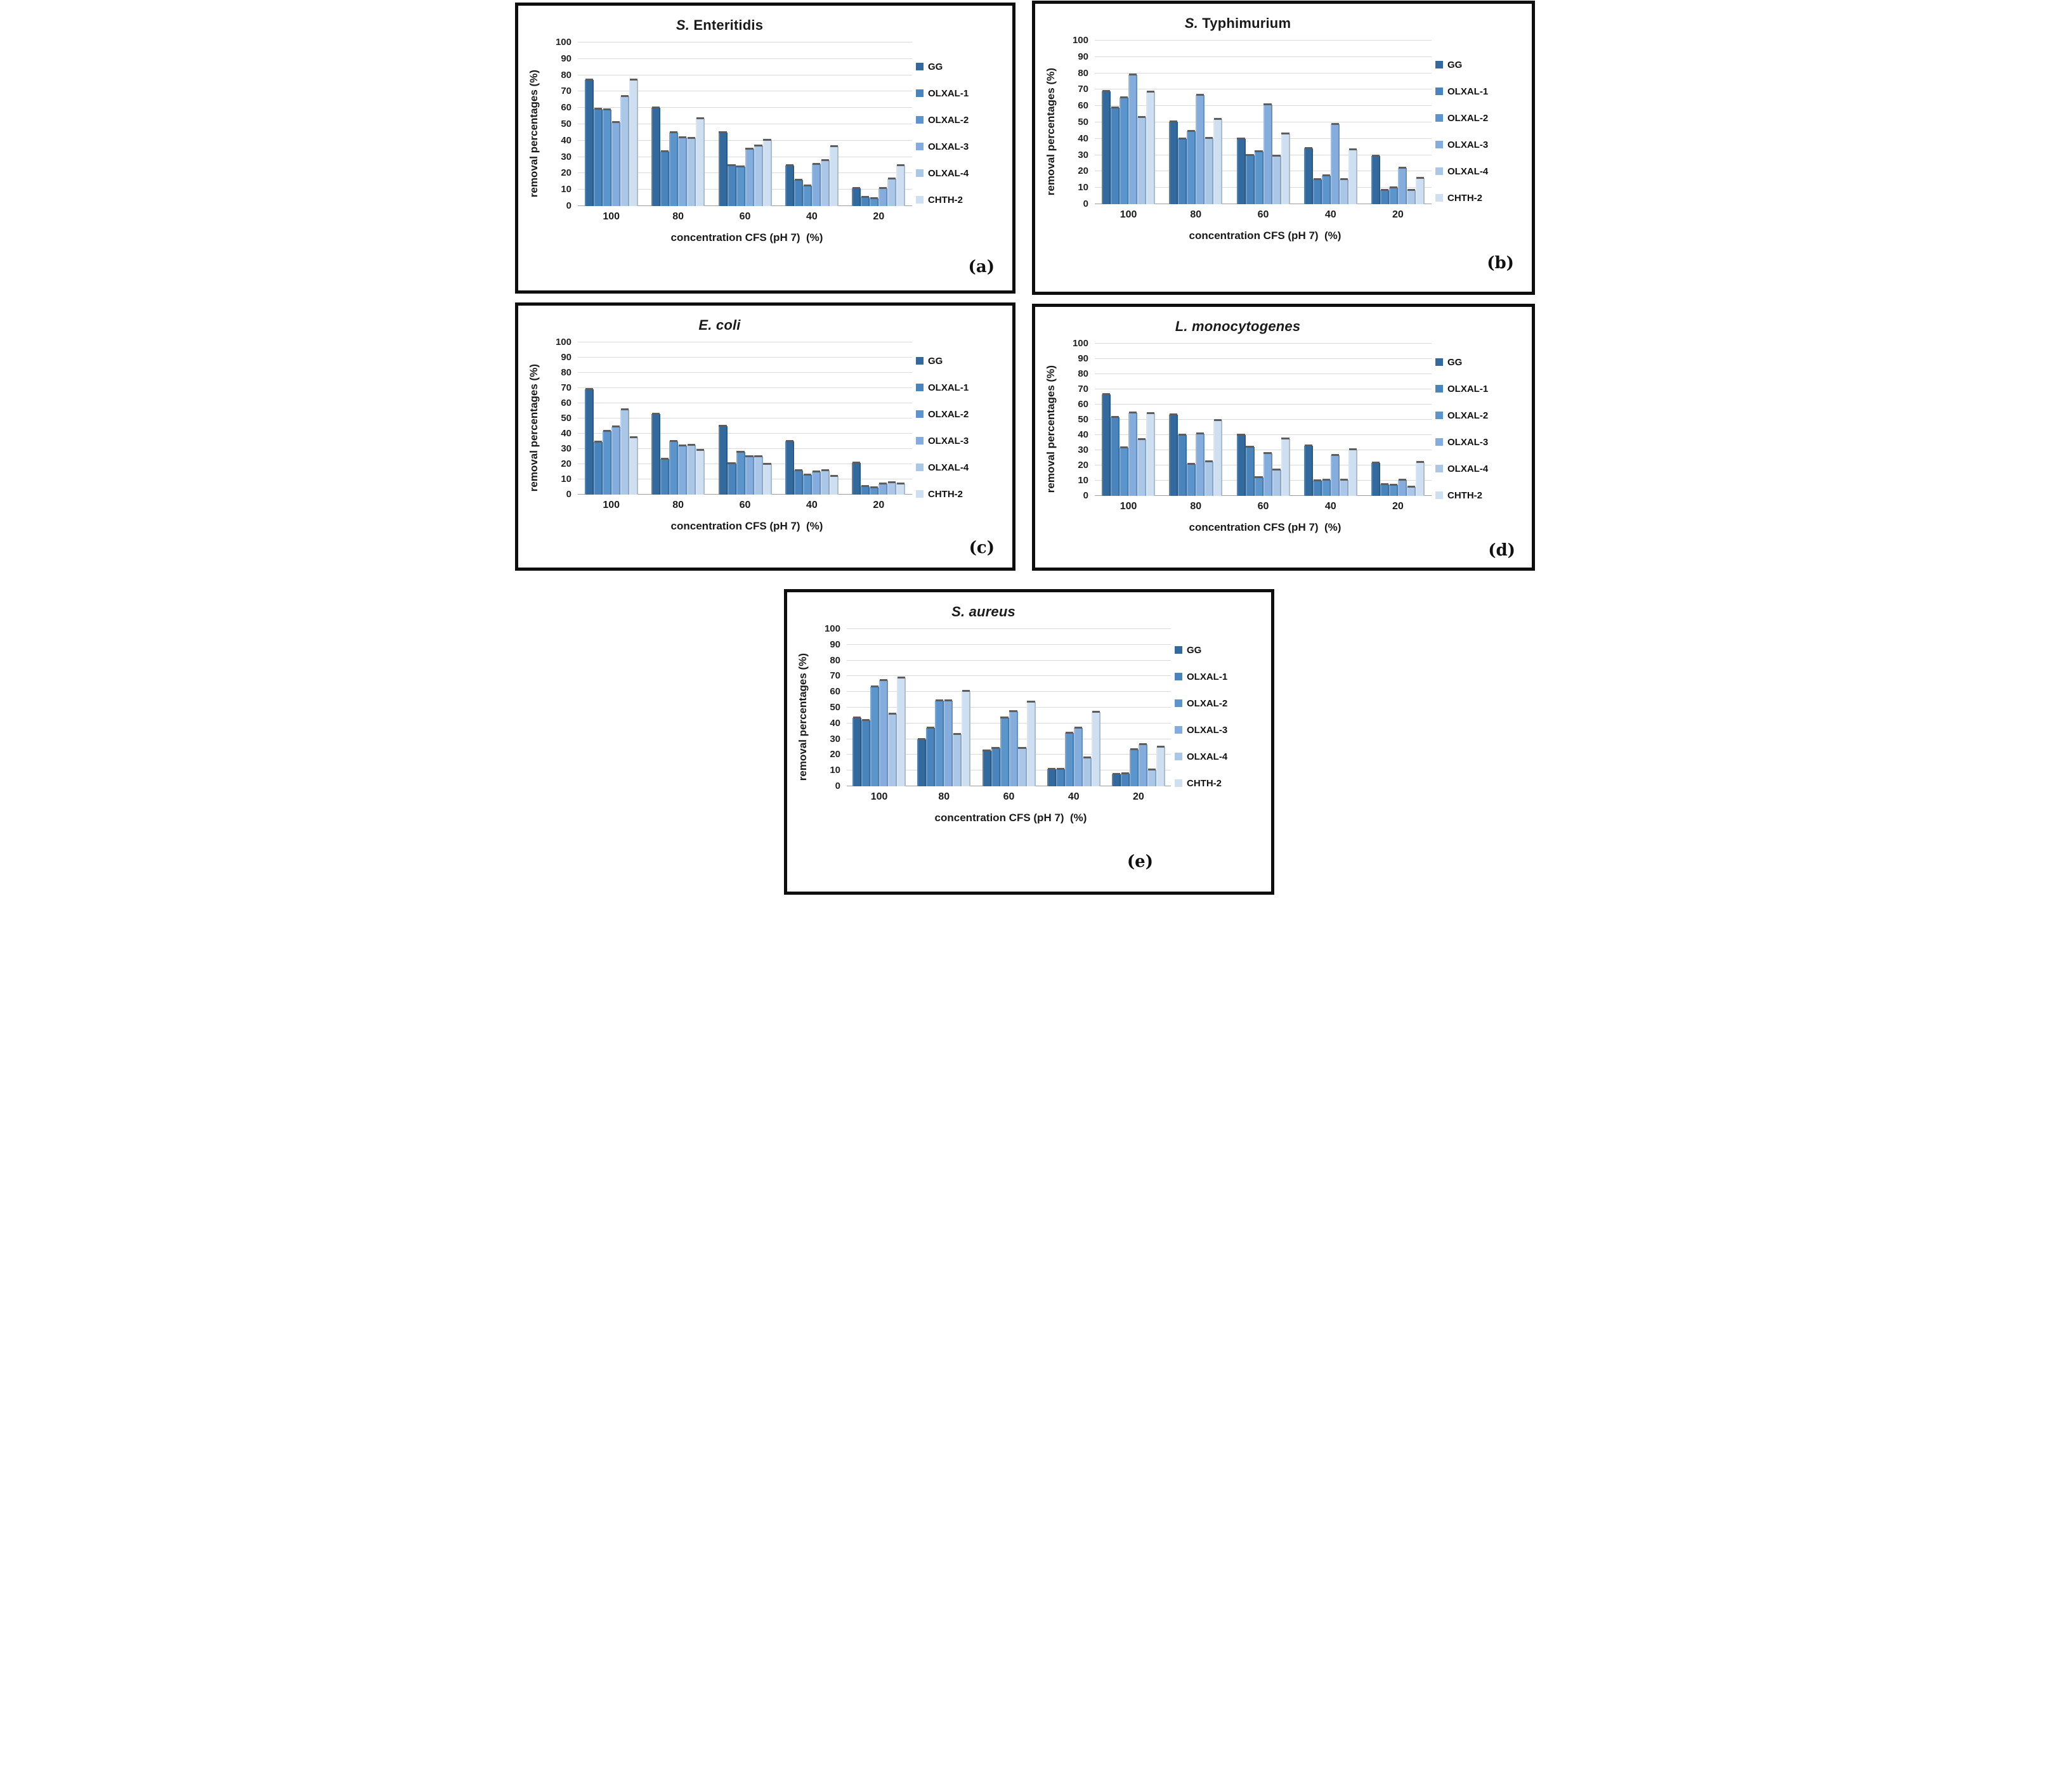 The width and height of the screenshot is (2050, 1792). Describe the element at coordinates (1085, 203) in the screenshot. I see `y-tick-label: 0` at that location.